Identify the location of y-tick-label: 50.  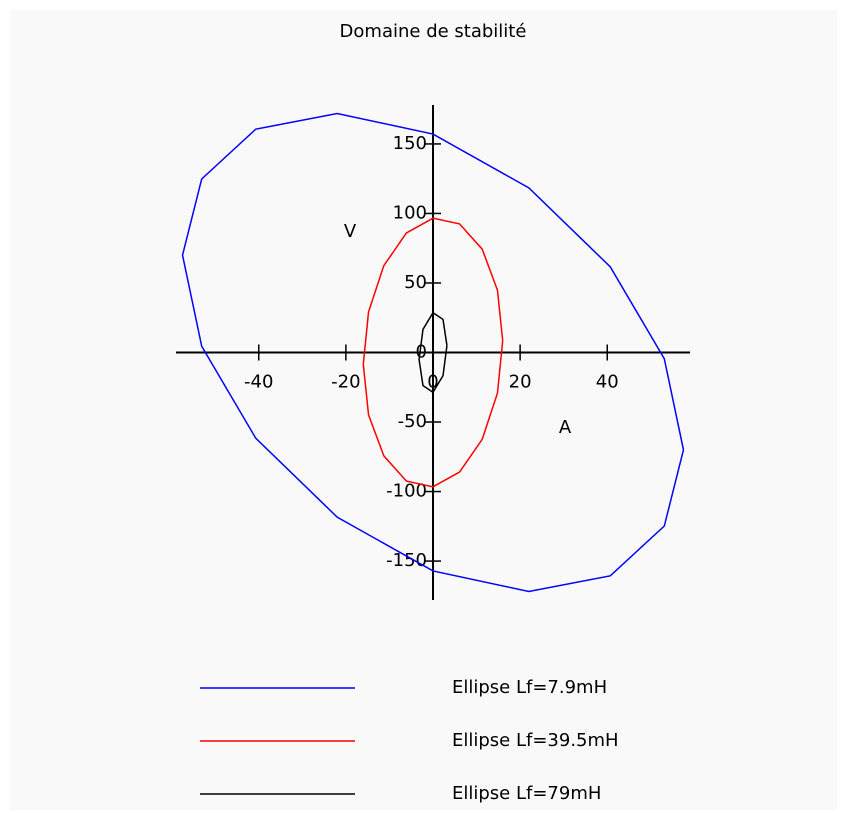
(415, 282).